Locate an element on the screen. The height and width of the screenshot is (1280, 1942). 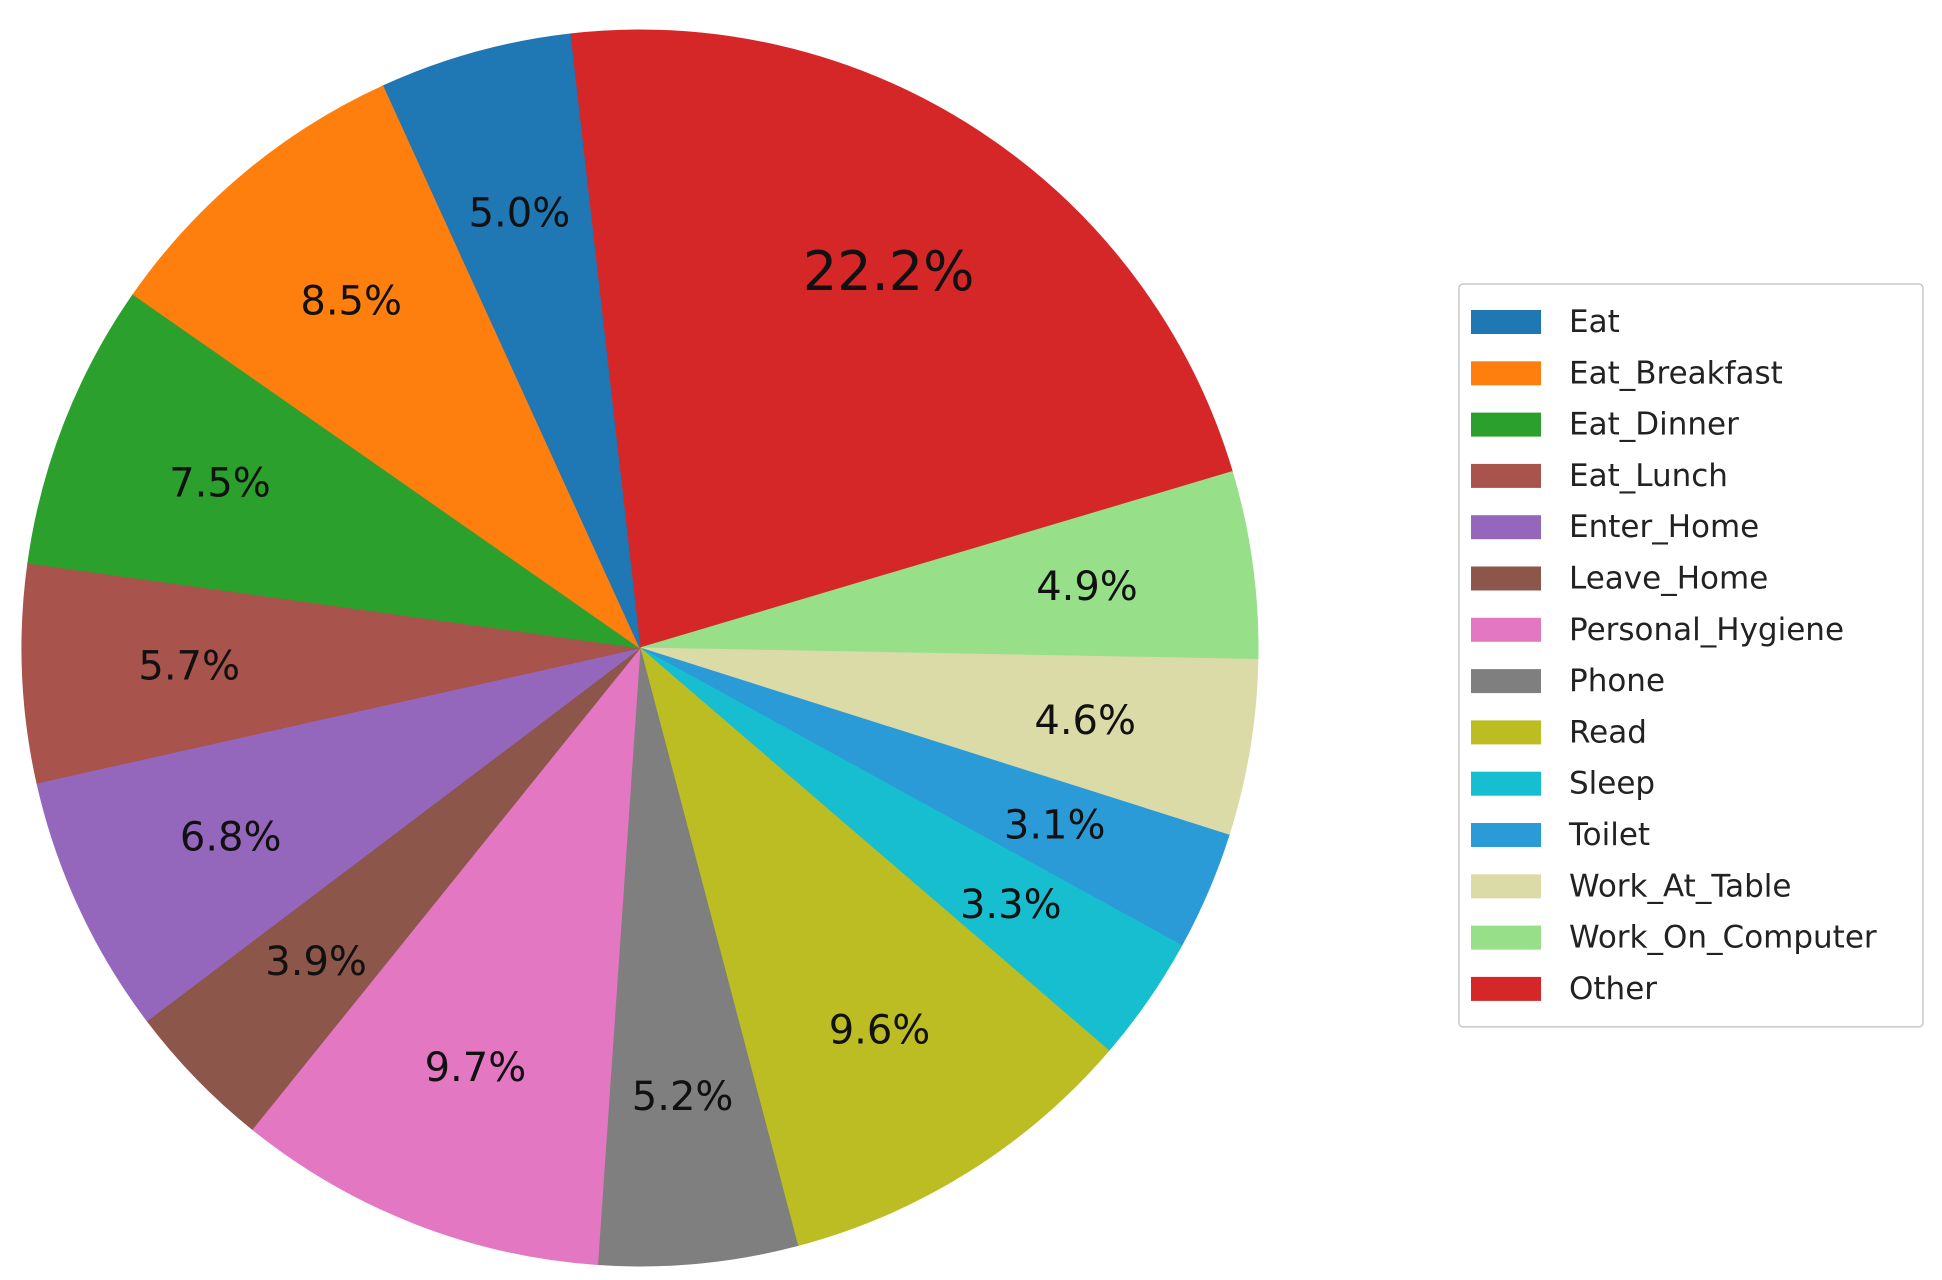
pie-slice-personal-hygiene is located at coordinates (446, 956).